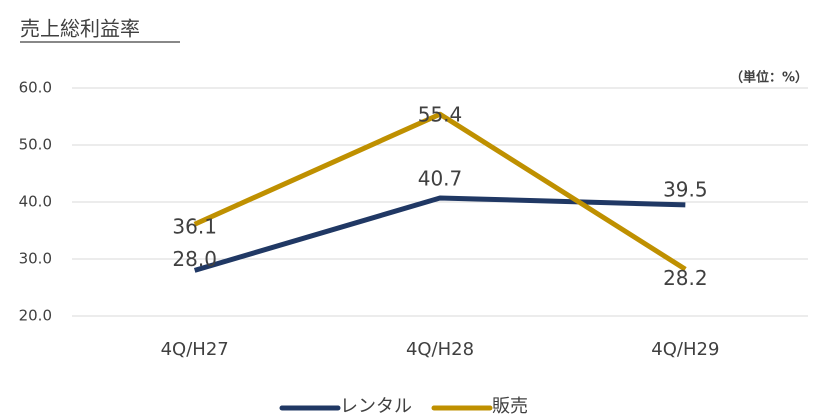 This screenshot has height=419, width=813. Describe the element at coordinates (376, 406) in the screenshot. I see `legend-label: レンタル` at that location.